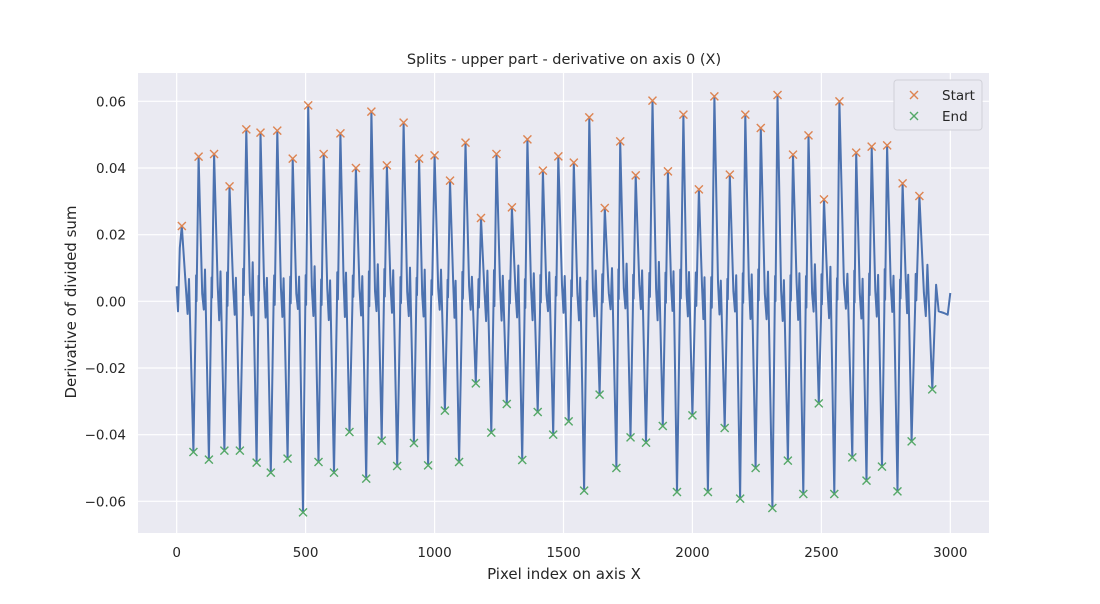 The width and height of the screenshot is (1100, 604). I want to click on legend-marker-start, so click(914, 95).